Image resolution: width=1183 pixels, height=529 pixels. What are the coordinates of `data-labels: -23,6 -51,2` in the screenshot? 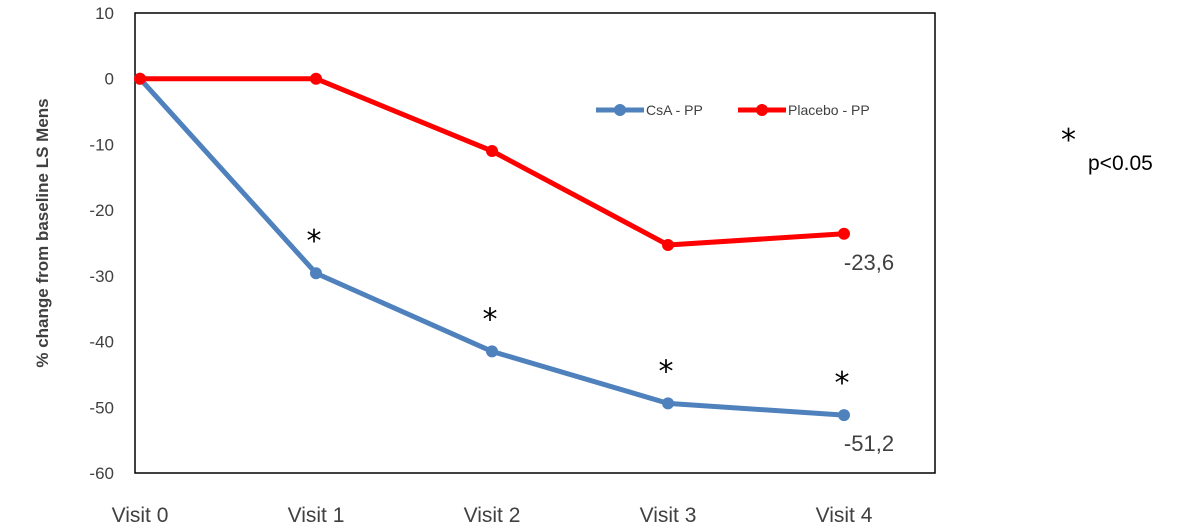 It's located at (869, 353).